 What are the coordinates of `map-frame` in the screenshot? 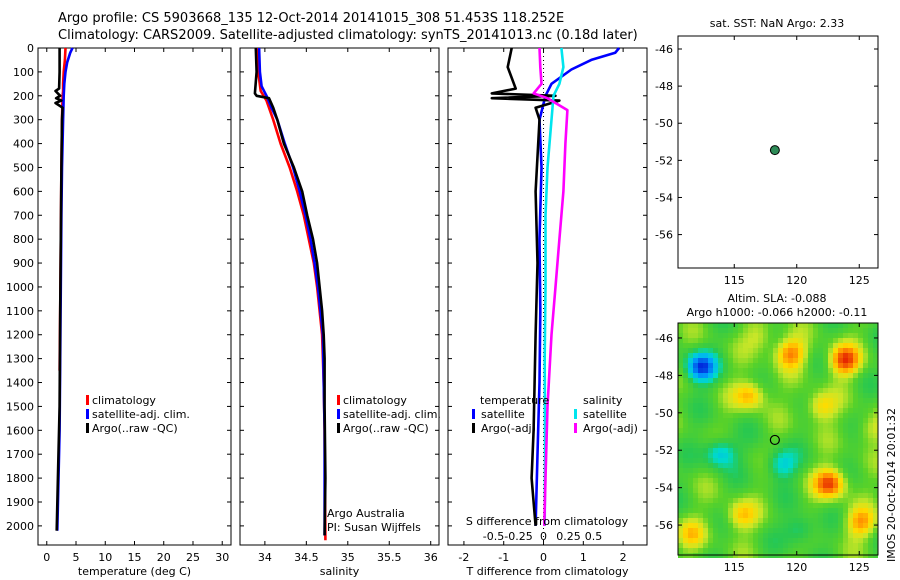 It's located at (778, 152).